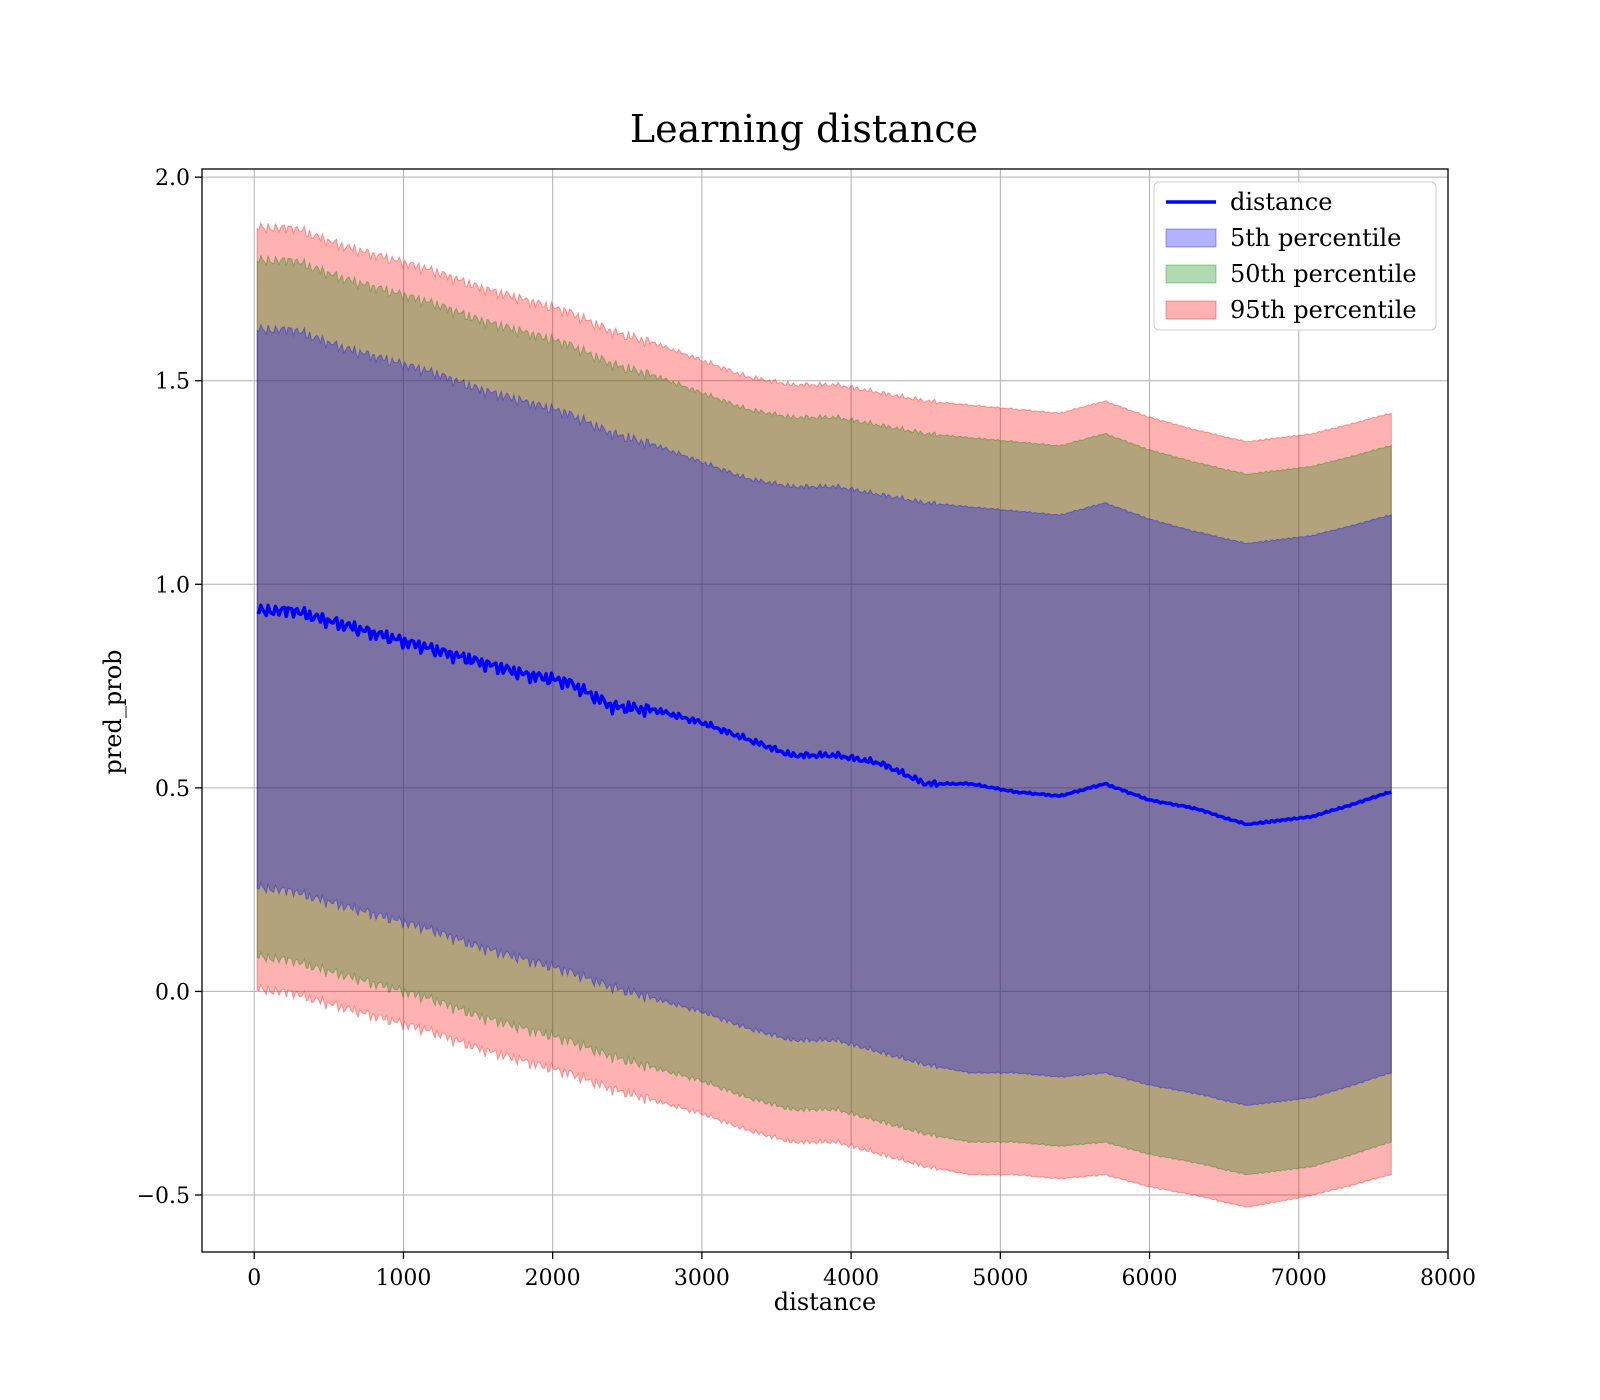 The height and width of the screenshot is (1400, 1600). What do you see at coordinates (172, 585) in the screenshot?
I see `y-tick-label: 1.0` at bounding box center [172, 585].